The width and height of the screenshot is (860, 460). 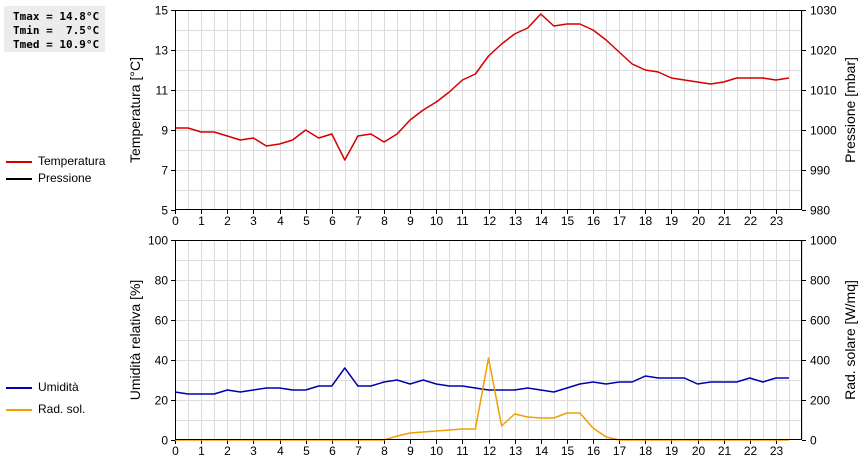 I want to click on top-y2-tick-label: 1010, so click(x=823, y=91).